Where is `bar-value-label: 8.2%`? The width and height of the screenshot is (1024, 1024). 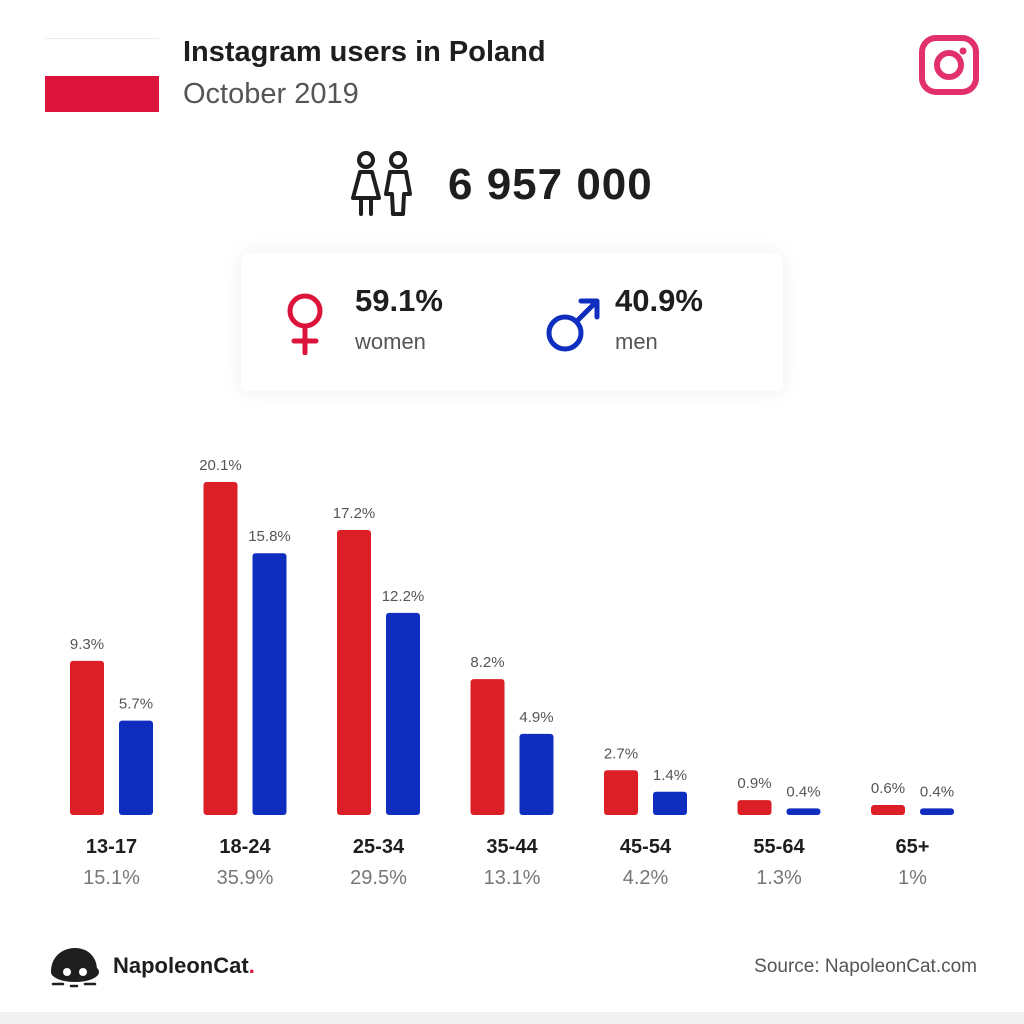
bar-value-label: 8.2% is located at coordinates (487, 662).